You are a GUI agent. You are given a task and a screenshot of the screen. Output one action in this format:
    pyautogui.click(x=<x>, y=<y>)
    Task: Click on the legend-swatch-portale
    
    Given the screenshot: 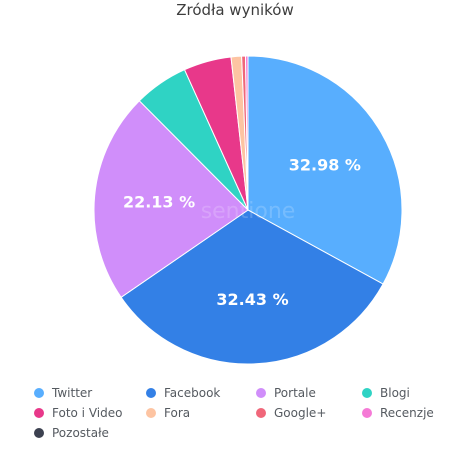 What is the action you would take?
    pyautogui.click(x=261, y=393)
    